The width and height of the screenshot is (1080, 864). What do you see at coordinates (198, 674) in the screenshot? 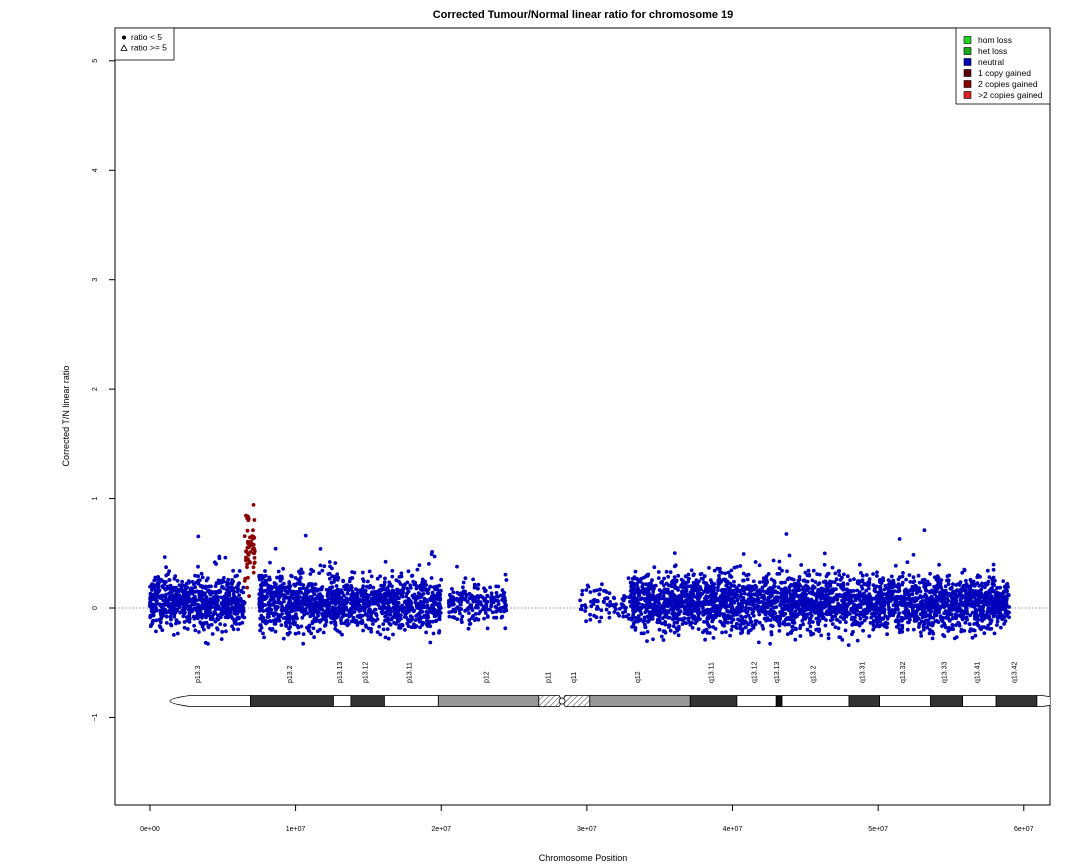
I see `ideogram-band-label: p13.3` at bounding box center [198, 674].